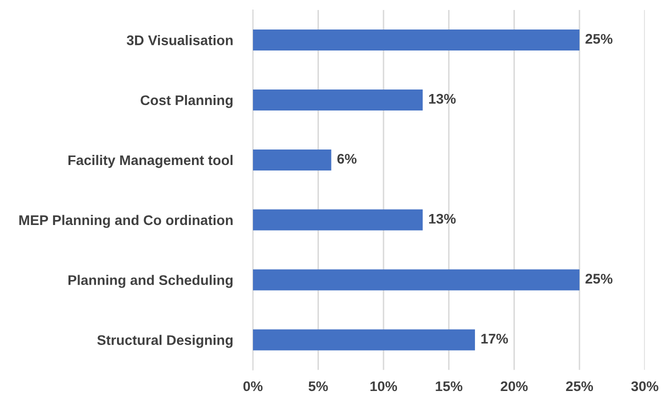  Describe the element at coordinates (150, 281) in the screenshot. I see `y-tick-label: Planning and Scheduling` at that location.